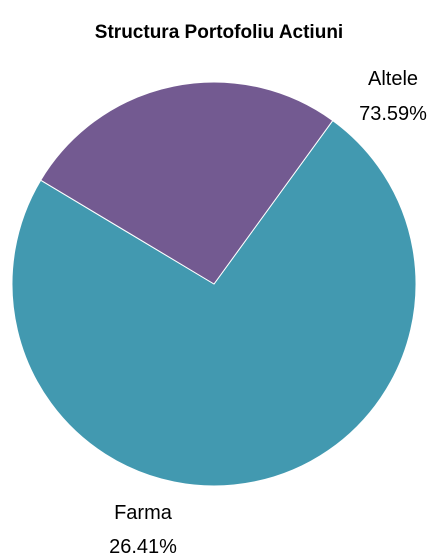  What do you see at coordinates (143, 513) in the screenshot?
I see `slice-label-farma-name: Farma` at bounding box center [143, 513].